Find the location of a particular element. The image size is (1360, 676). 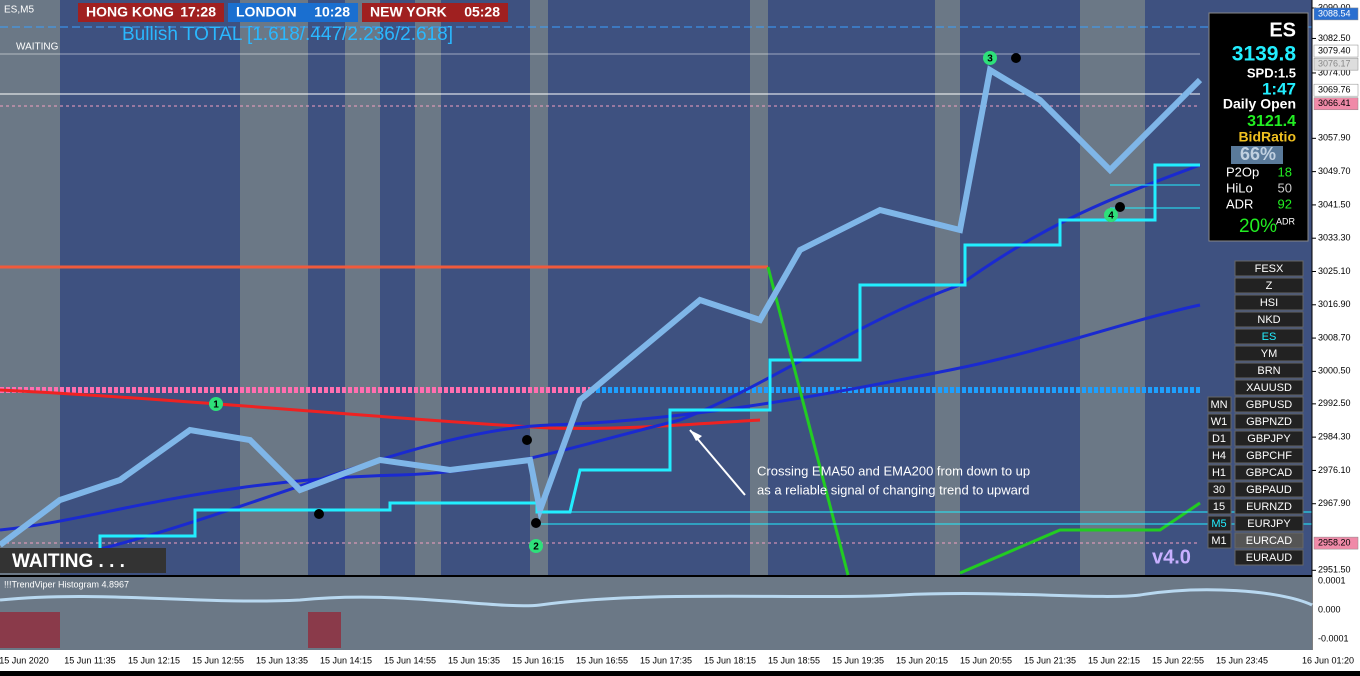

symbol-label: NKD is located at coordinates (1268, 320).